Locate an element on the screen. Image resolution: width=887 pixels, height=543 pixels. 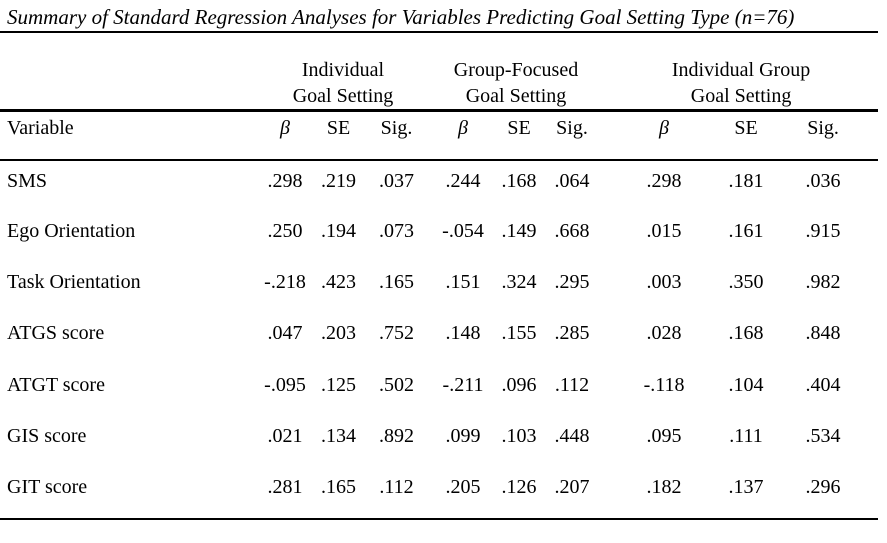
stat-value: -.095 is located at coordinates (285, 384).